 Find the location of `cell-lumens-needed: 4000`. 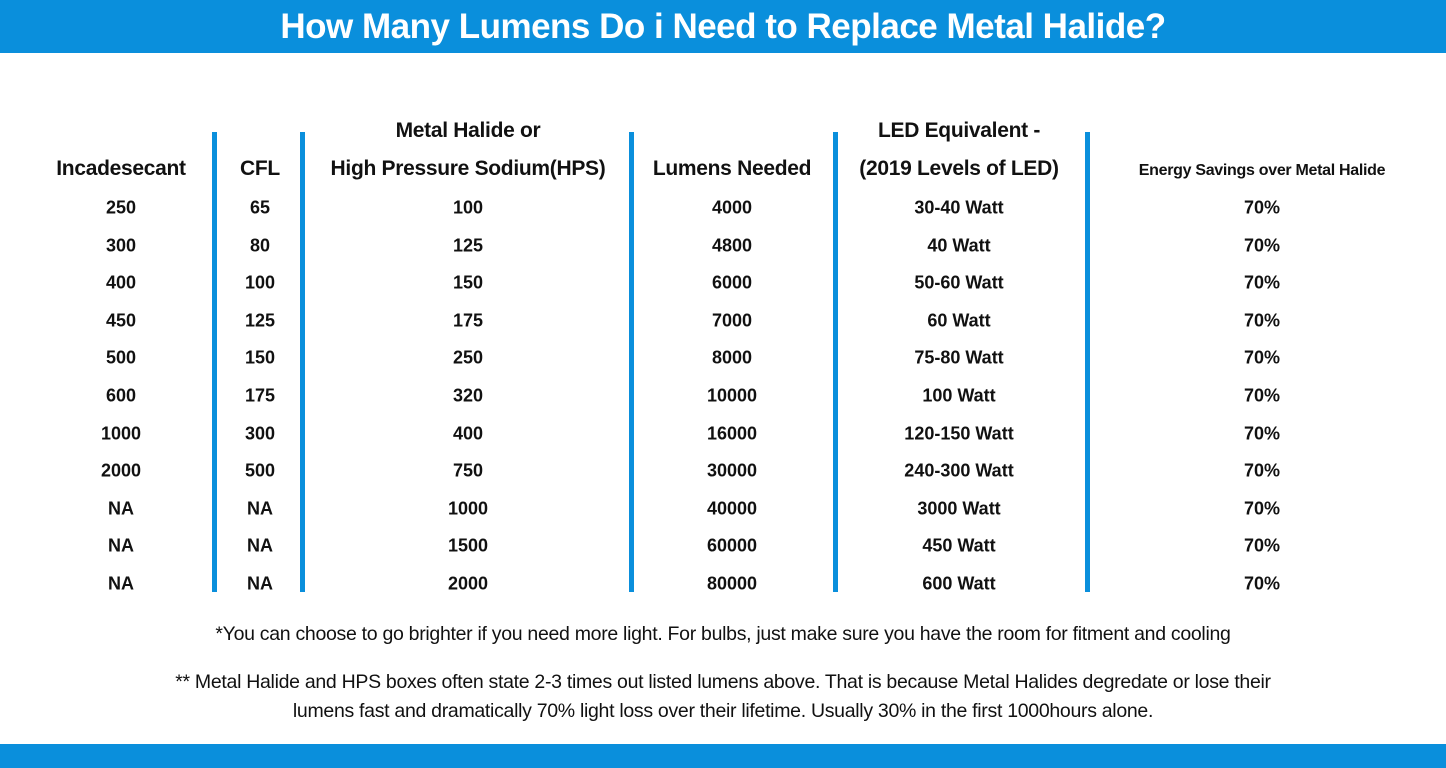

cell-lumens-needed: 4000 is located at coordinates (732, 207).